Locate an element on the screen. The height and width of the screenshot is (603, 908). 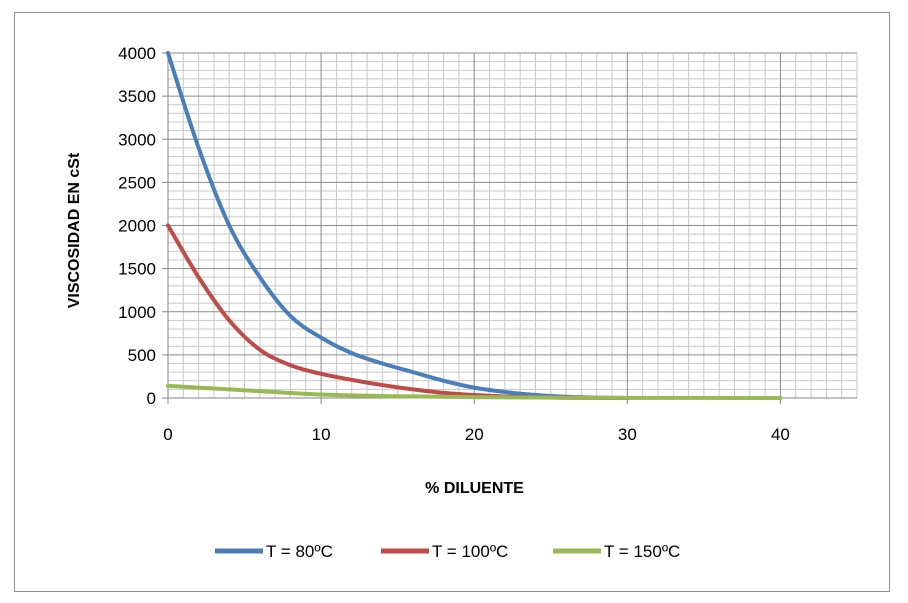
legend-item-3: T = 150ºC is located at coordinates (616, 551).